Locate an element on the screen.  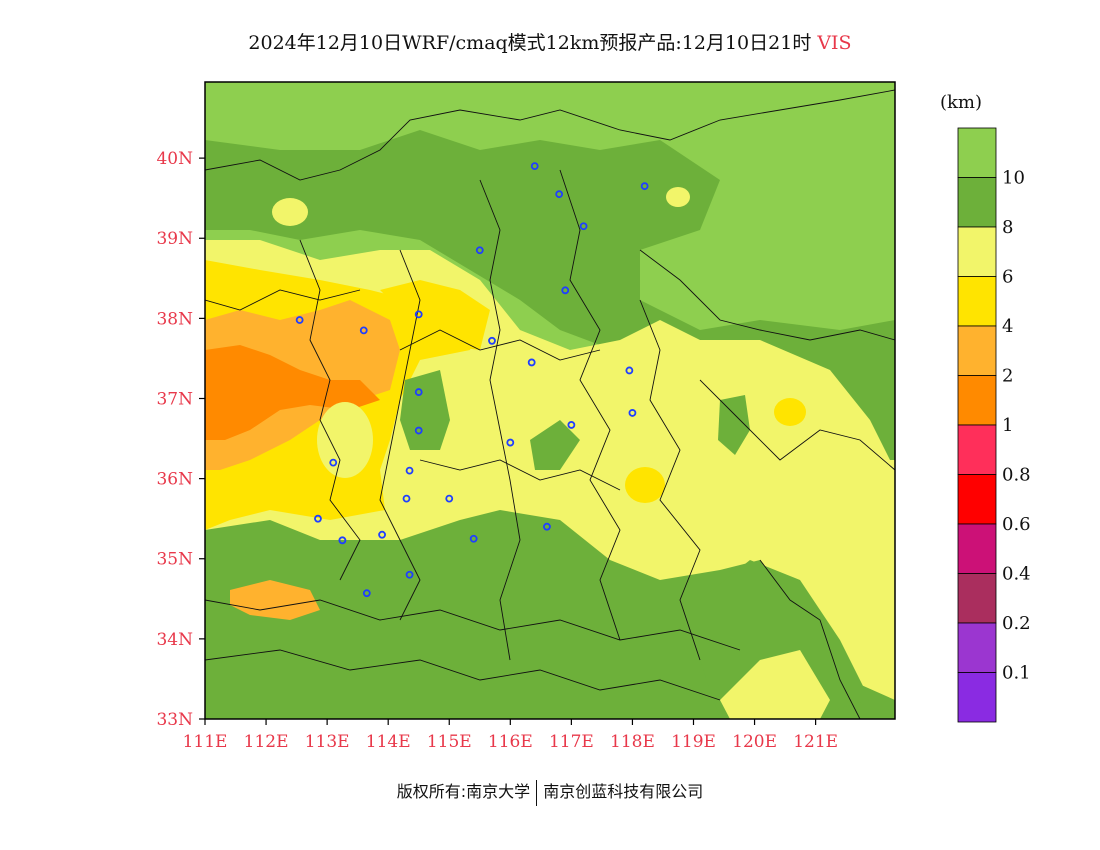
lat-label: 39N is located at coordinates (174, 239).